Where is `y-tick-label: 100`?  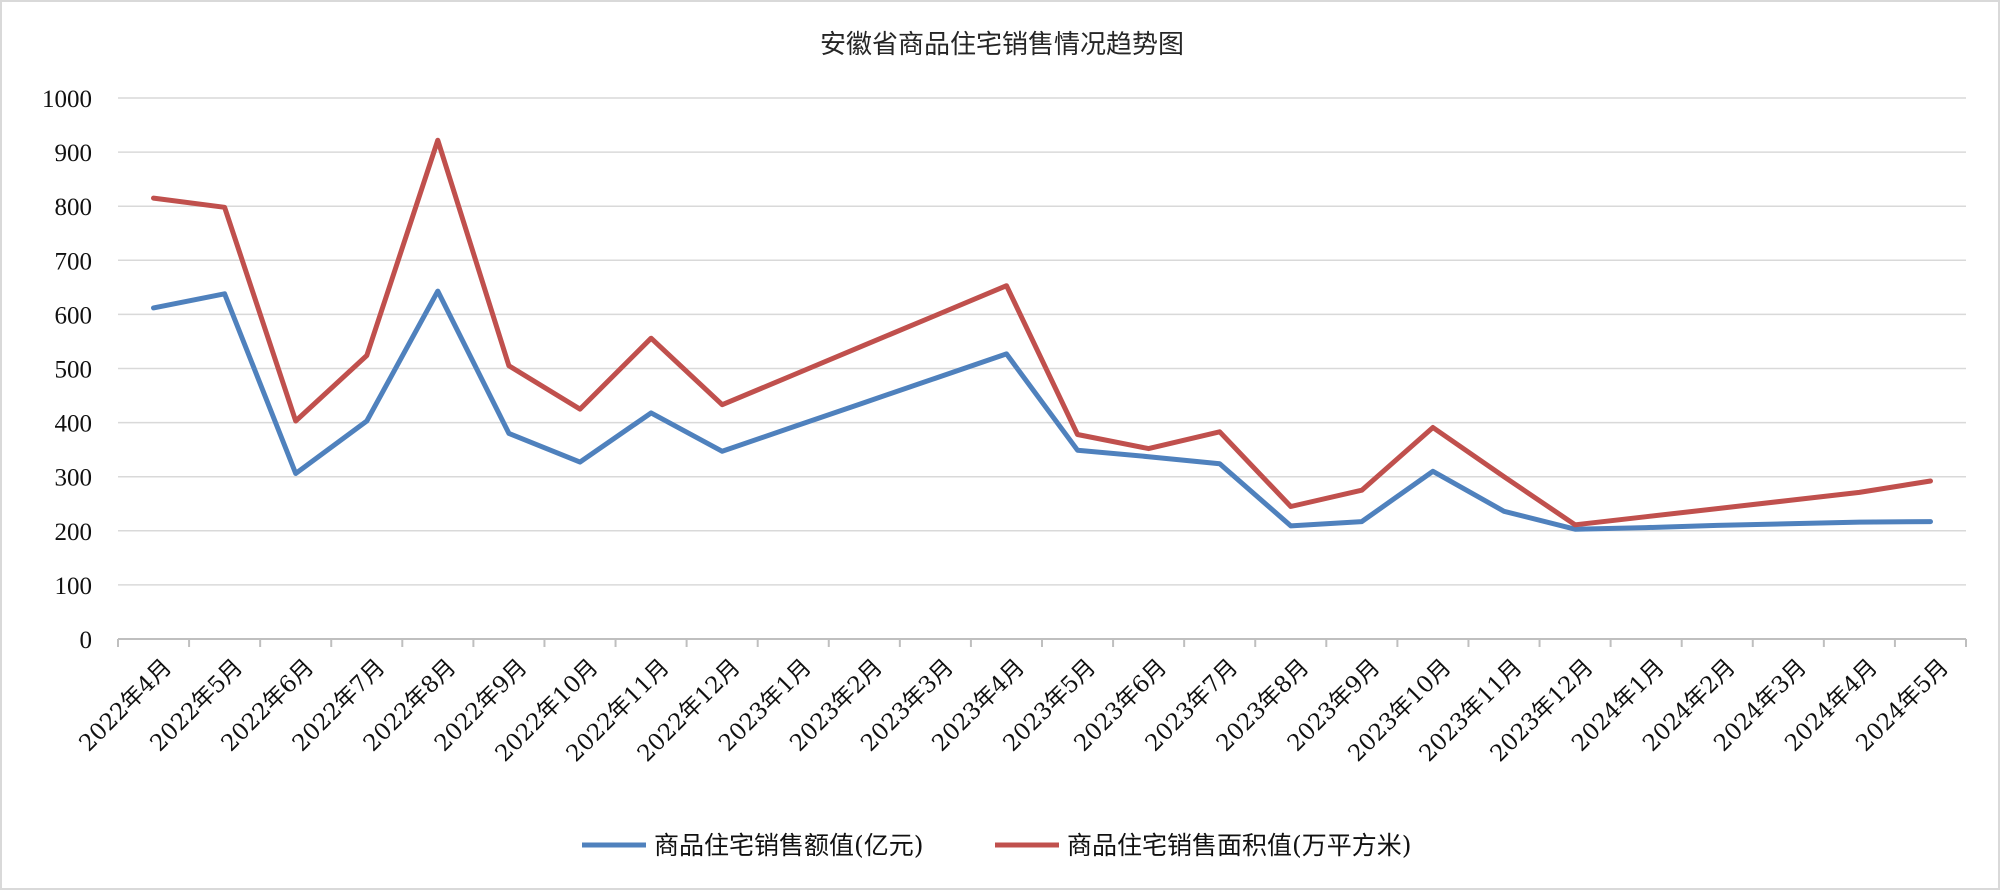
y-tick-label: 100 is located at coordinates (74, 586).